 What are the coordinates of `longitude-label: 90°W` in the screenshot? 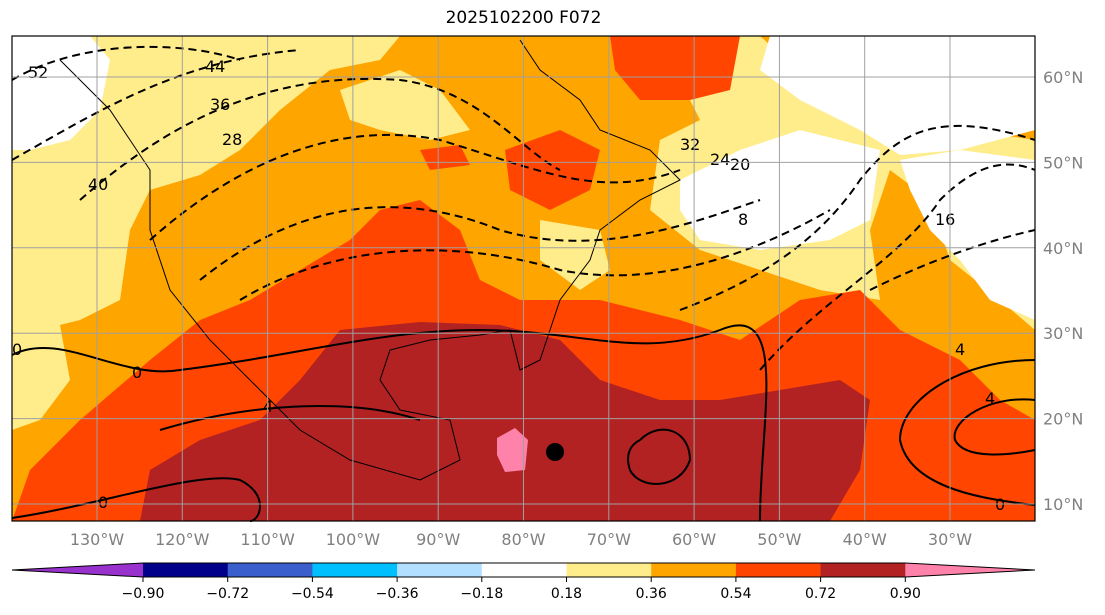 It's located at (438, 539).